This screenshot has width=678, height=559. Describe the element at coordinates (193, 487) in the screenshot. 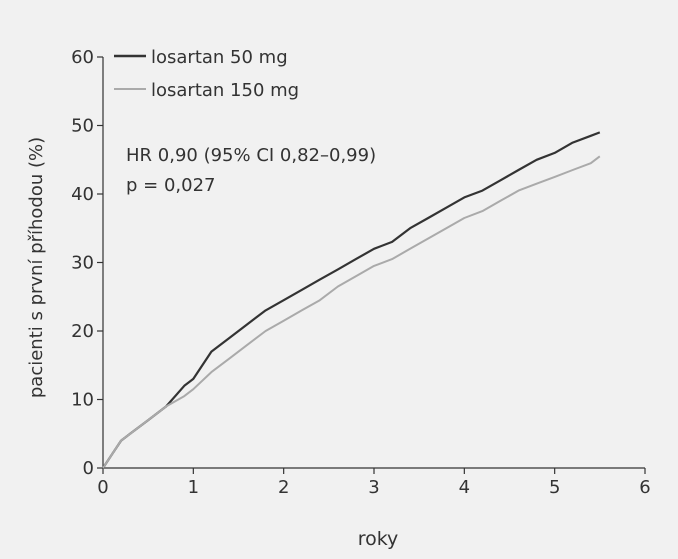

I see `x-tick-label: 1` at that location.